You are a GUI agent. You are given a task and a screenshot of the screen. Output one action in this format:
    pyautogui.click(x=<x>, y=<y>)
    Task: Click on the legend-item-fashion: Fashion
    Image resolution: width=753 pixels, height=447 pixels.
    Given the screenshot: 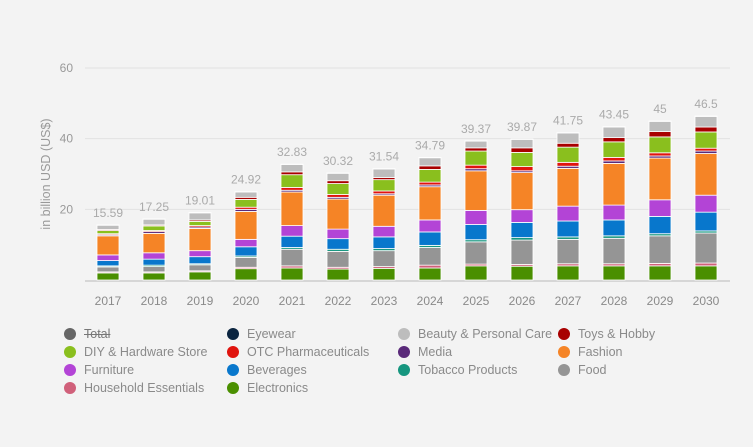 What is the action you would take?
    pyautogui.click(x=590, y=352)
    